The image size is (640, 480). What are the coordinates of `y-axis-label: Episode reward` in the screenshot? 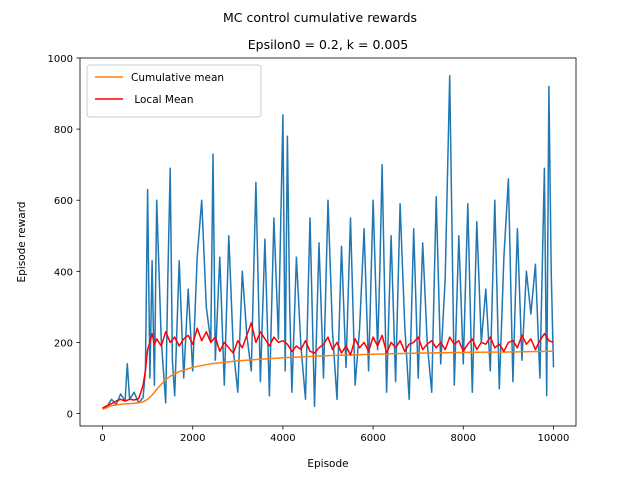 It's located at (22, 242).